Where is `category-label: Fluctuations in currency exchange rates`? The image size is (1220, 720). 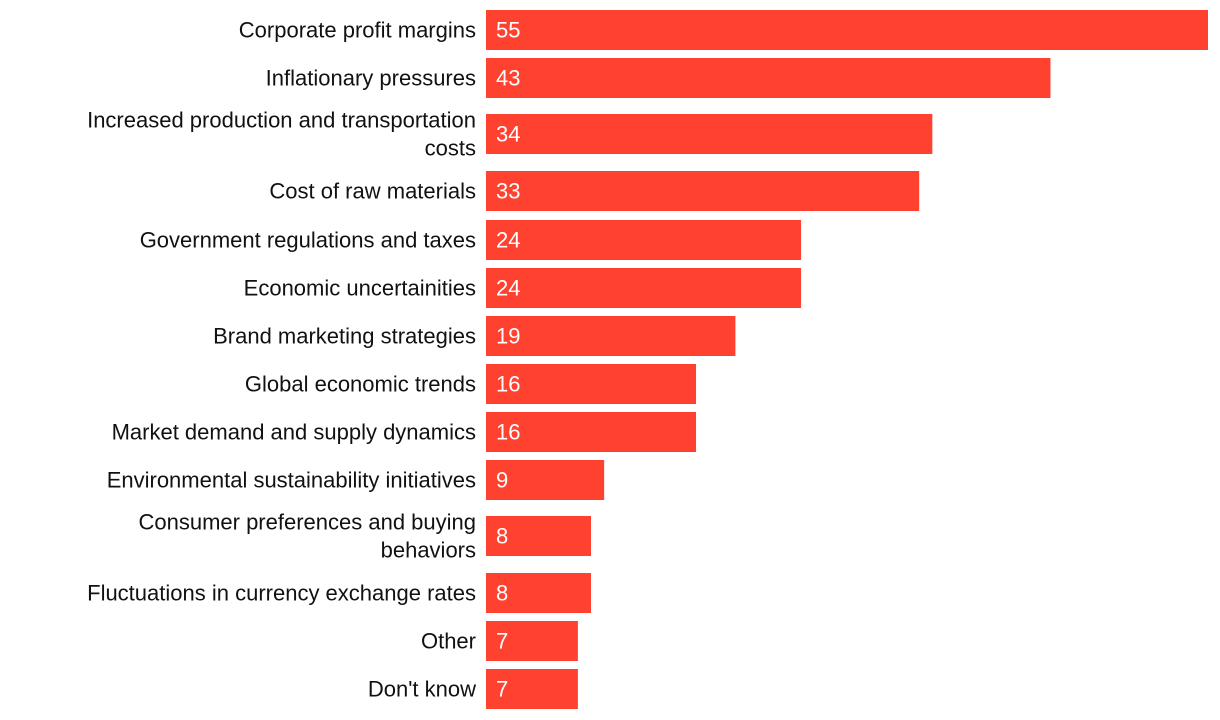 category-label: Fluctuations in currency exchange rates is located at coordinates (281, 593).